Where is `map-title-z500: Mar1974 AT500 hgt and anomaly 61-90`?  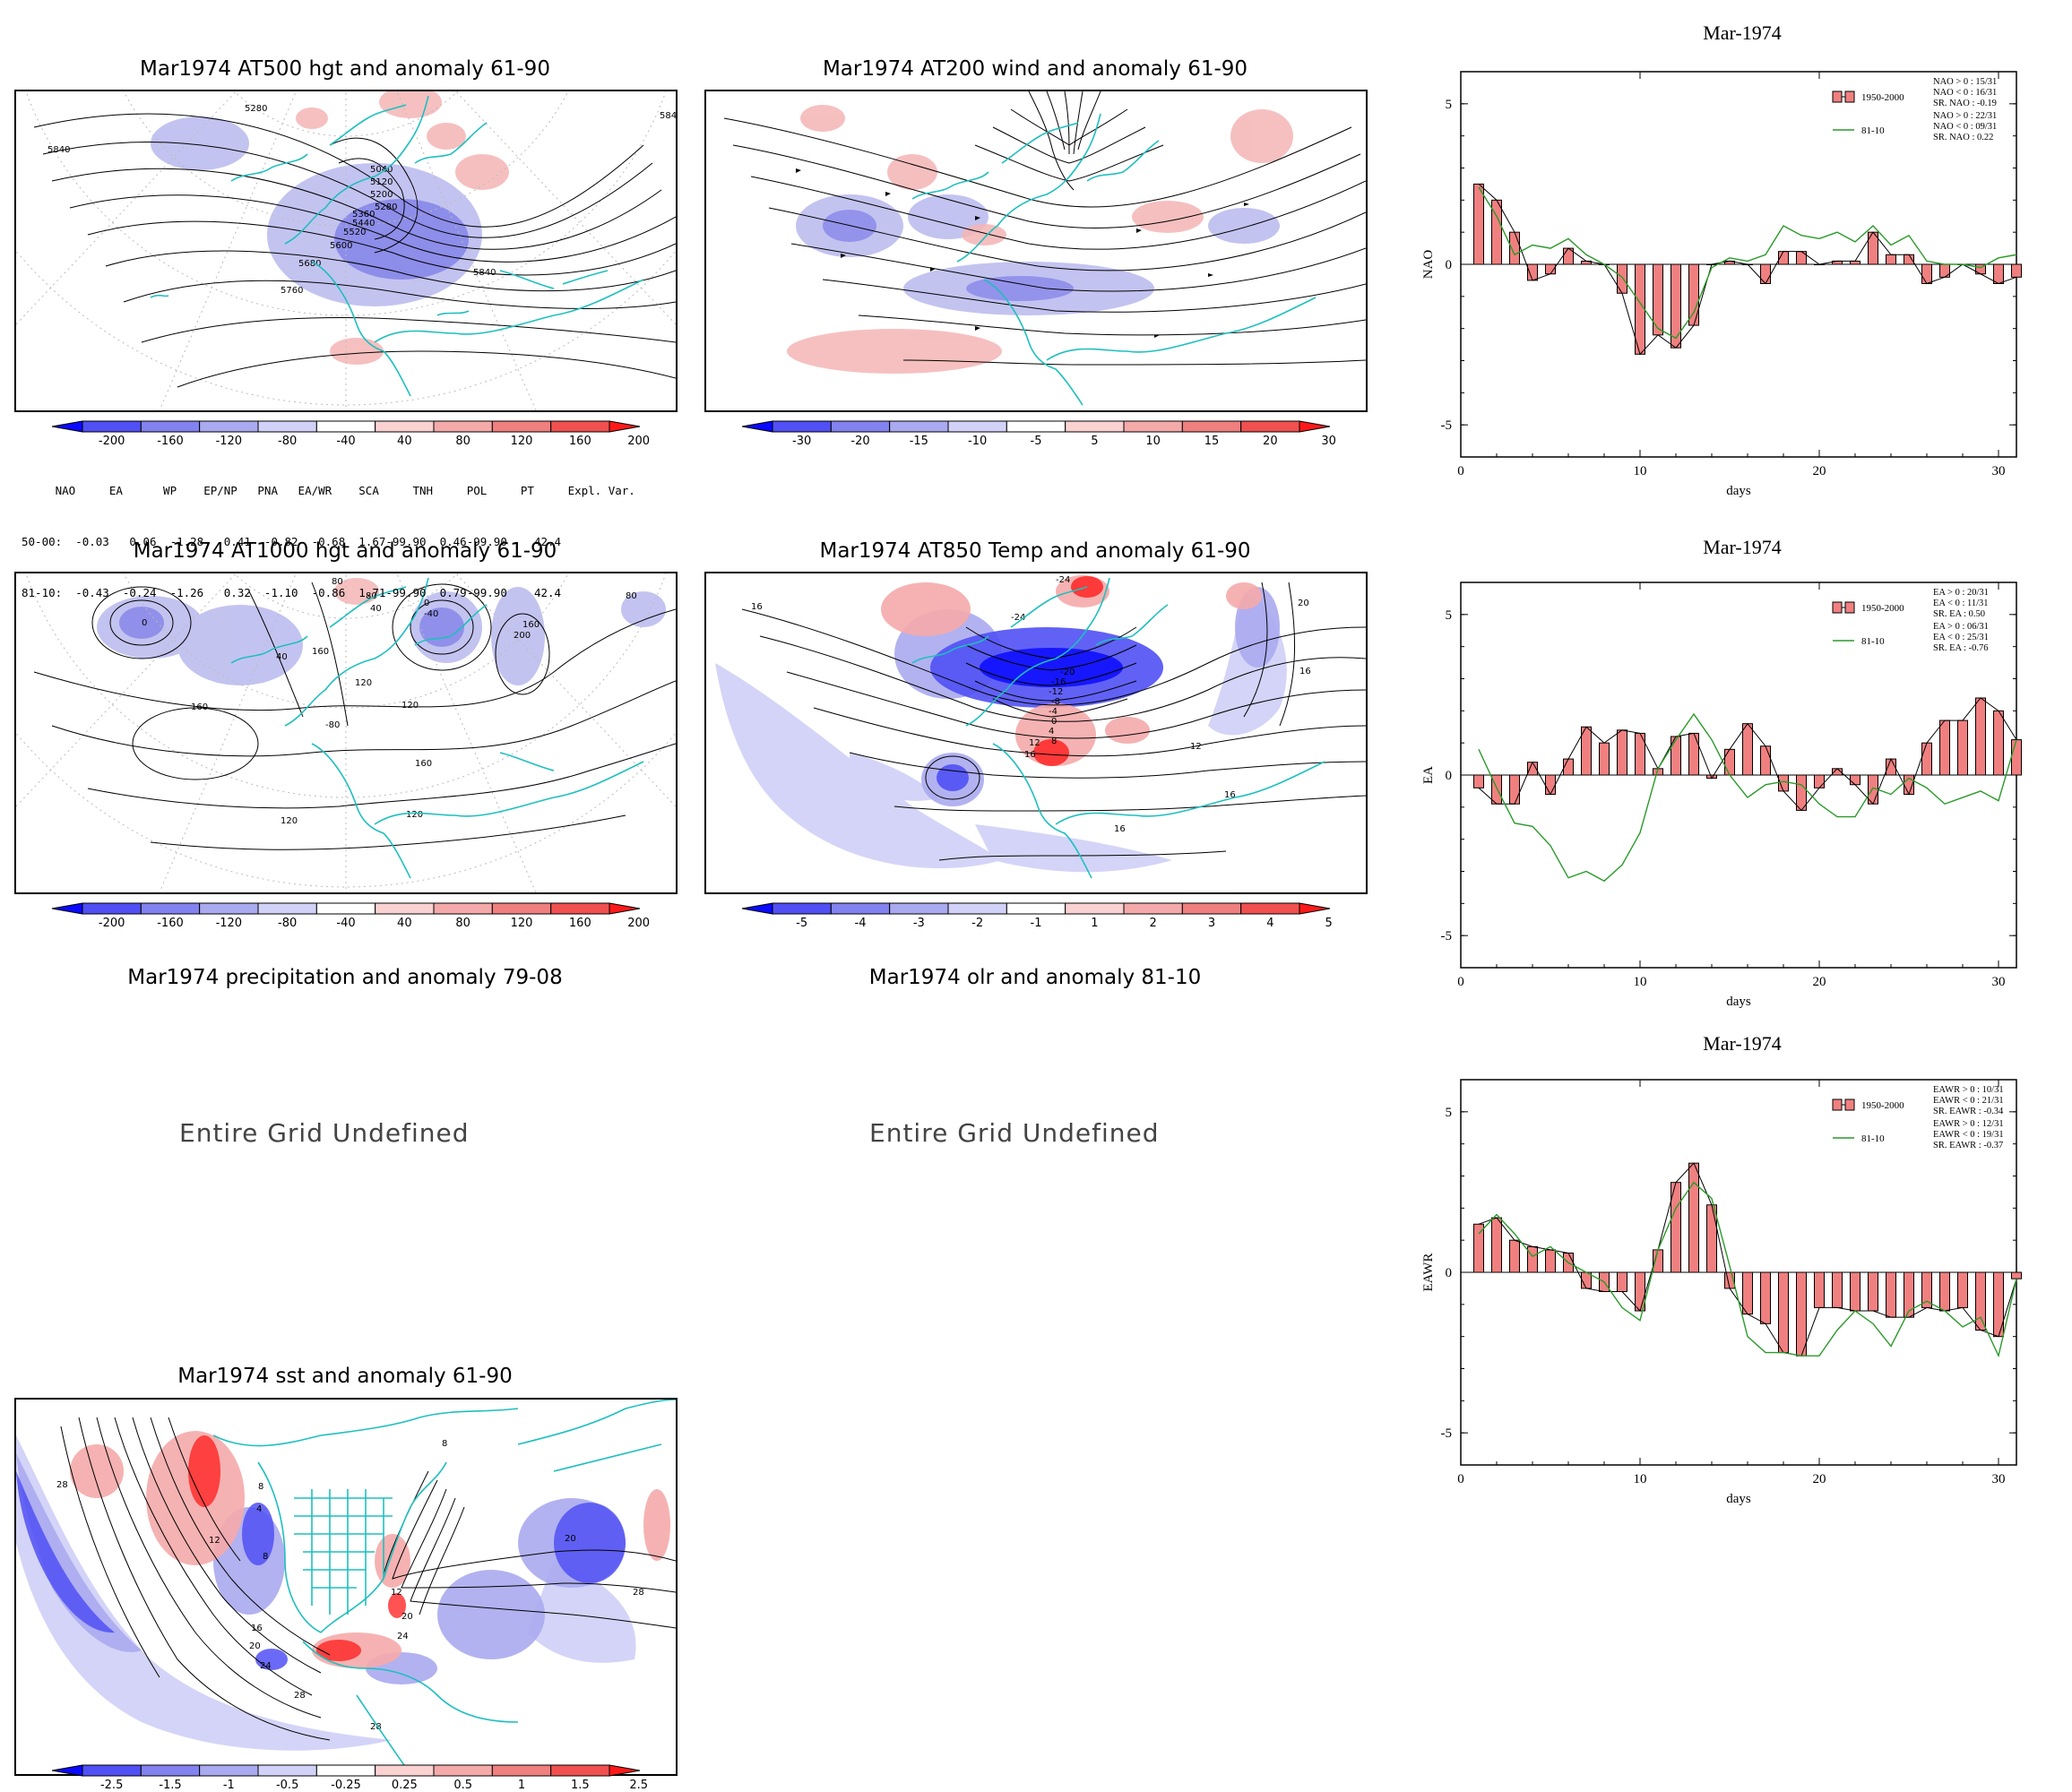
map-title-z500: Mar1974 AT500 hgt and anomaly 61-90 is located at coordinates (345, 69).